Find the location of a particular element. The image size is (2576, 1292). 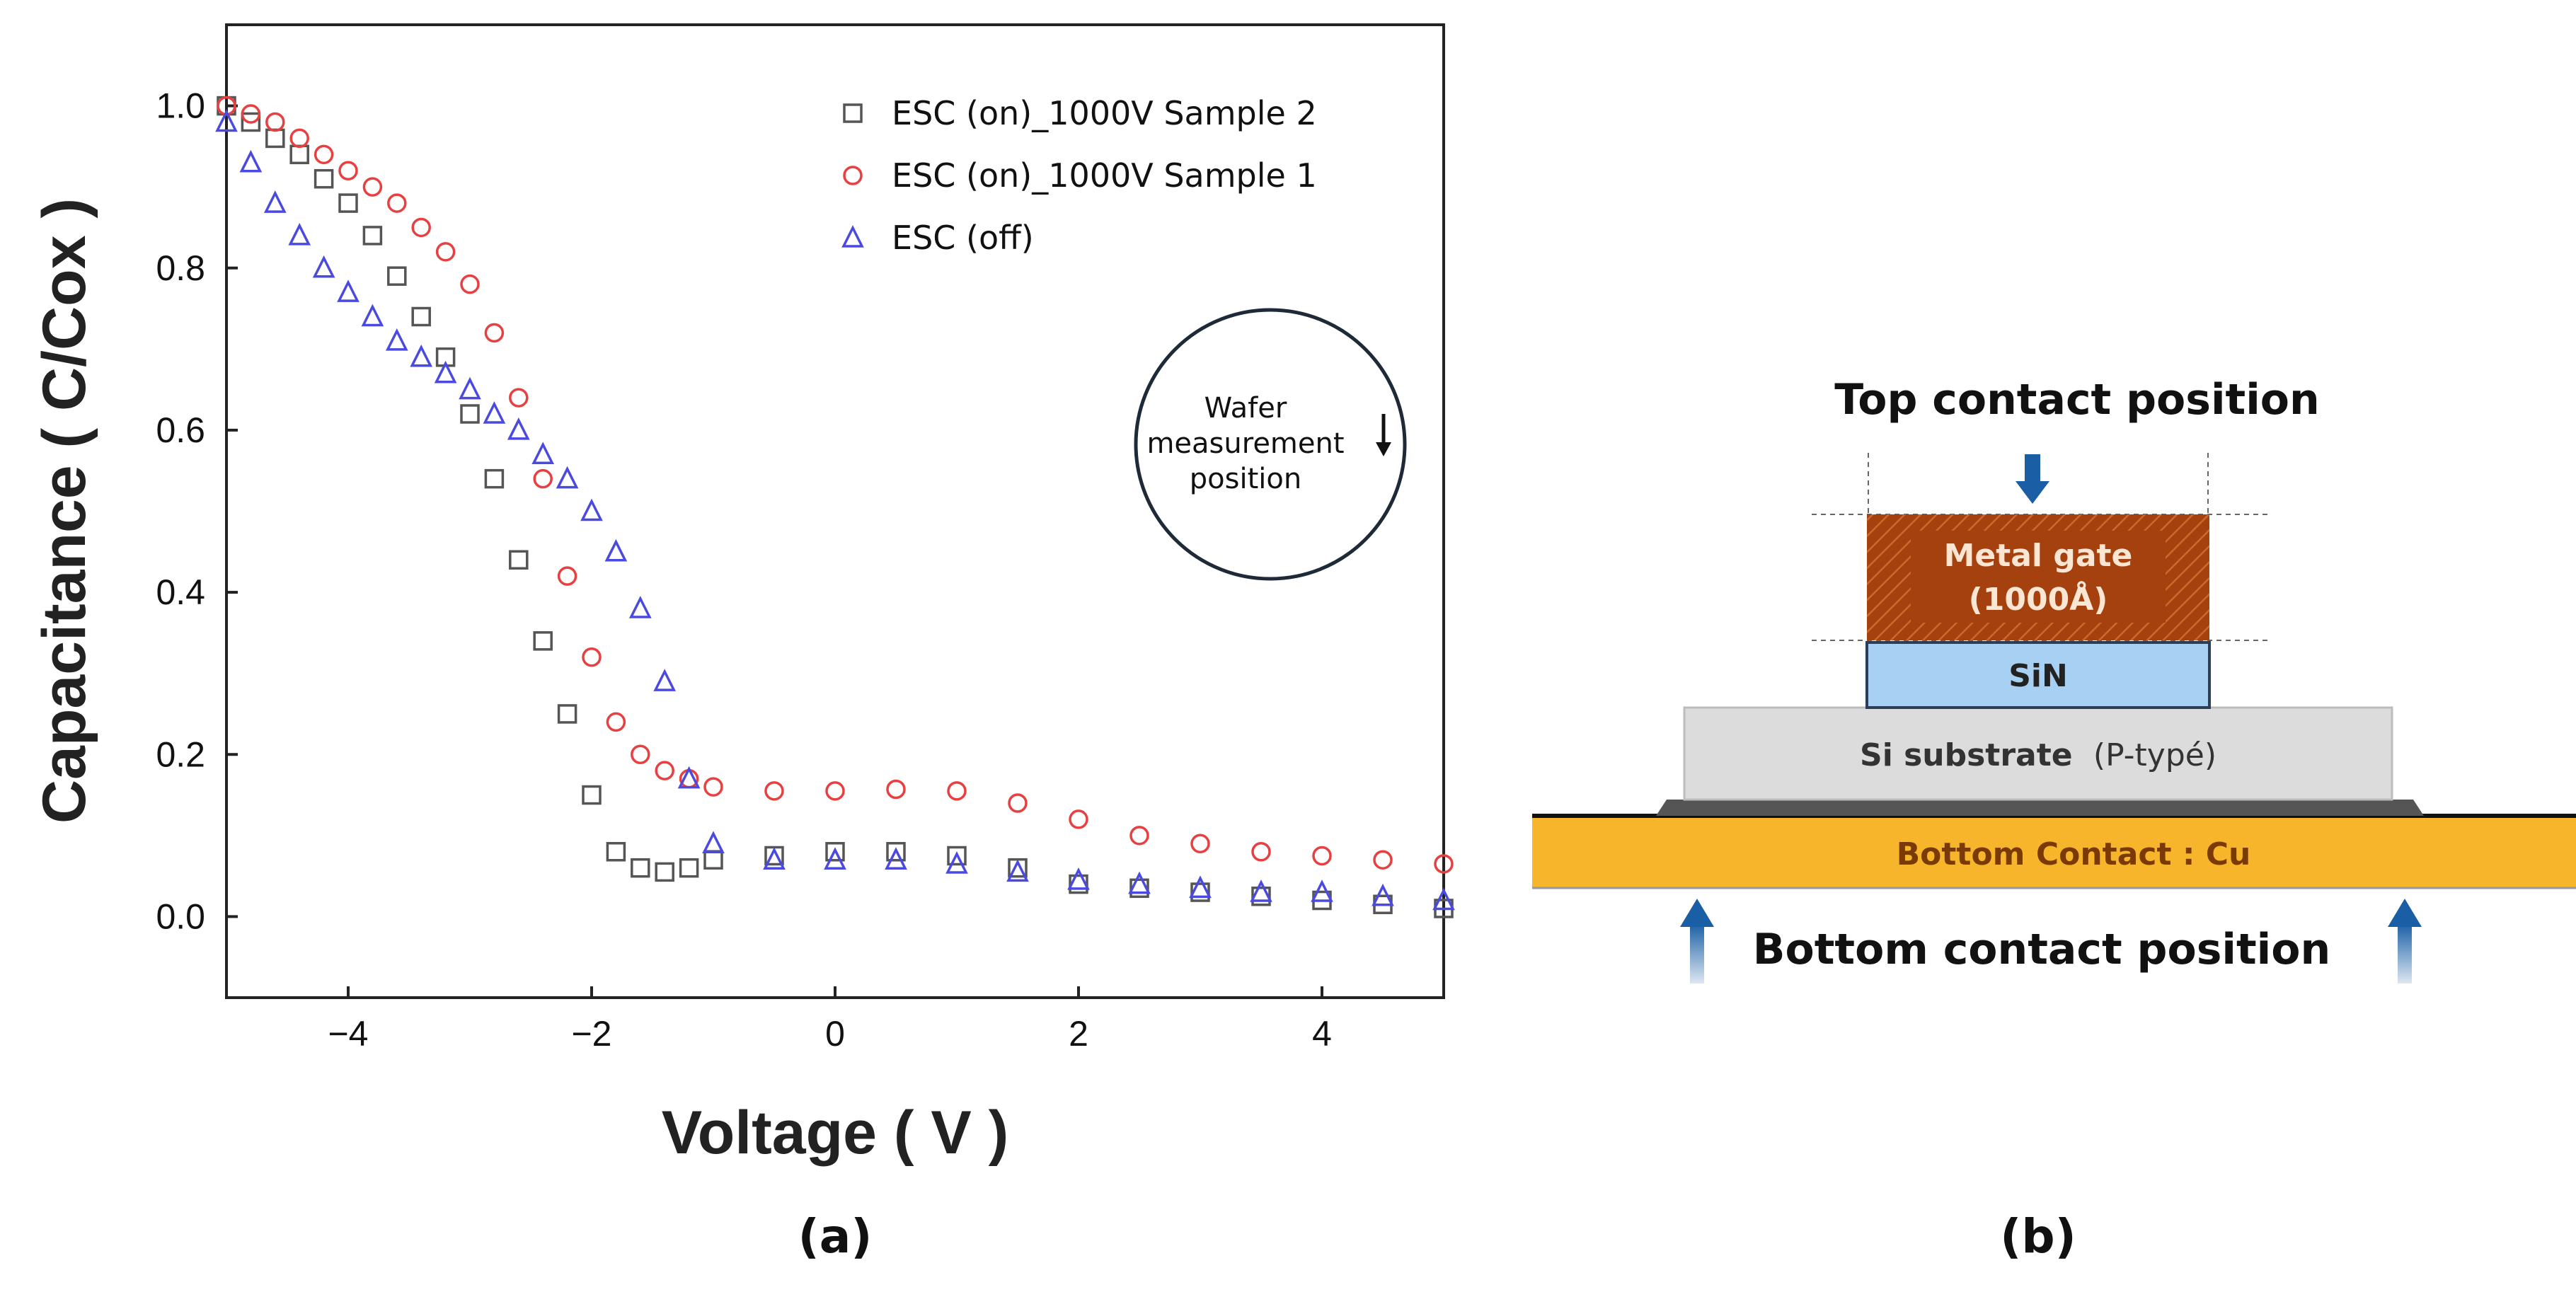

top-contact-arrow-icon is located at coordinates (2033, 479).